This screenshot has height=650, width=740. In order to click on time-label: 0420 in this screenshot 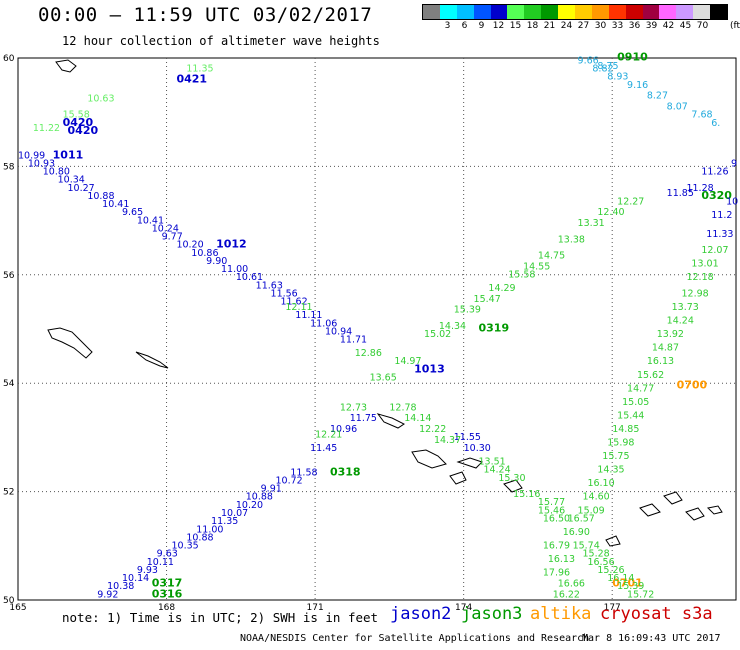, I will do `click(78, 122)`.